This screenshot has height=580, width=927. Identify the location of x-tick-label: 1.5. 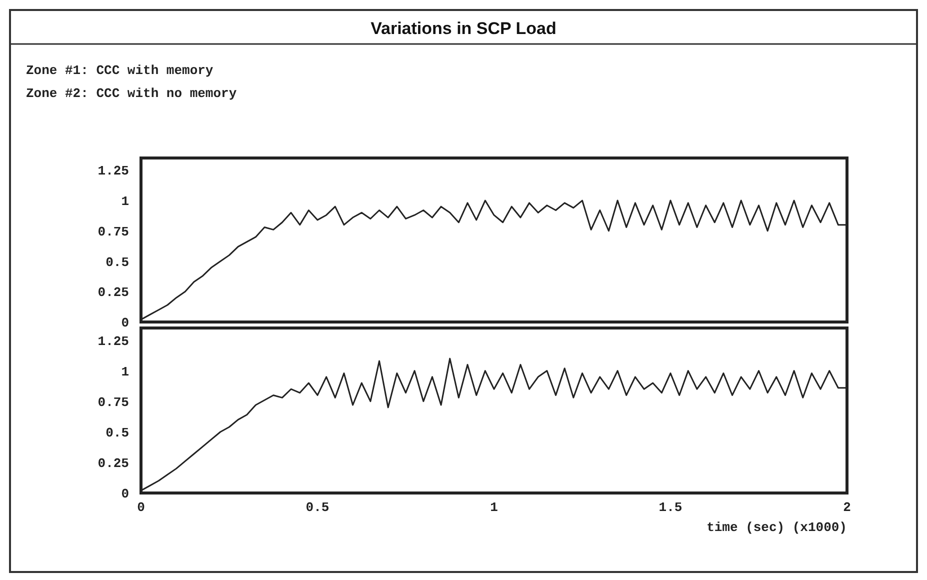
(670, 507).